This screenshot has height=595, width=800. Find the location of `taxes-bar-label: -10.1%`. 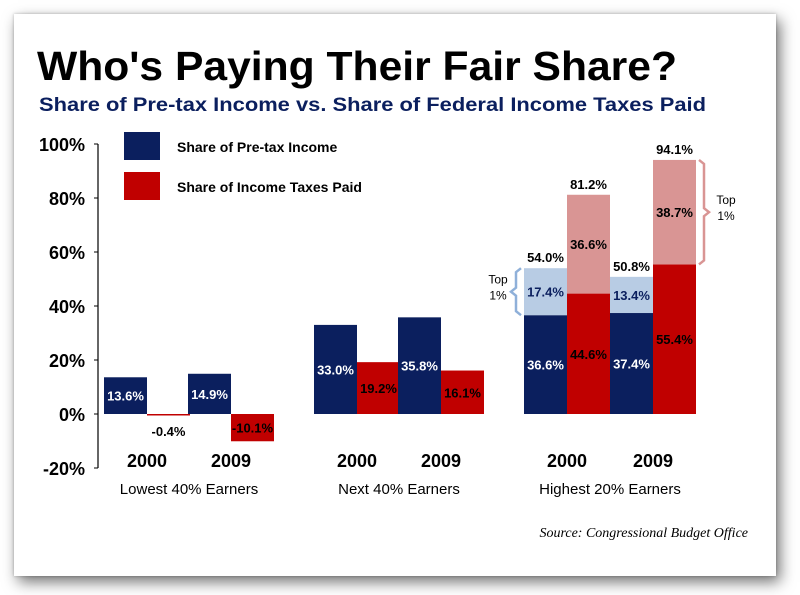

taxes-bar-label: -10.1% is located at coordinates (253, 428).